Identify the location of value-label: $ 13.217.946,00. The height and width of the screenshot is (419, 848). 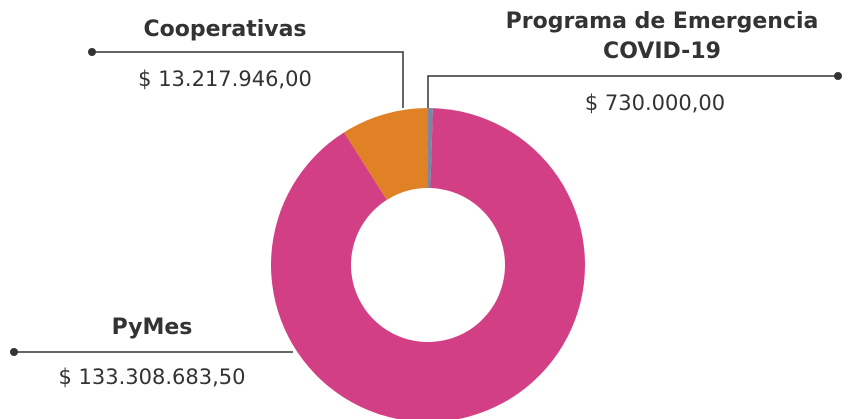
(225, 79).